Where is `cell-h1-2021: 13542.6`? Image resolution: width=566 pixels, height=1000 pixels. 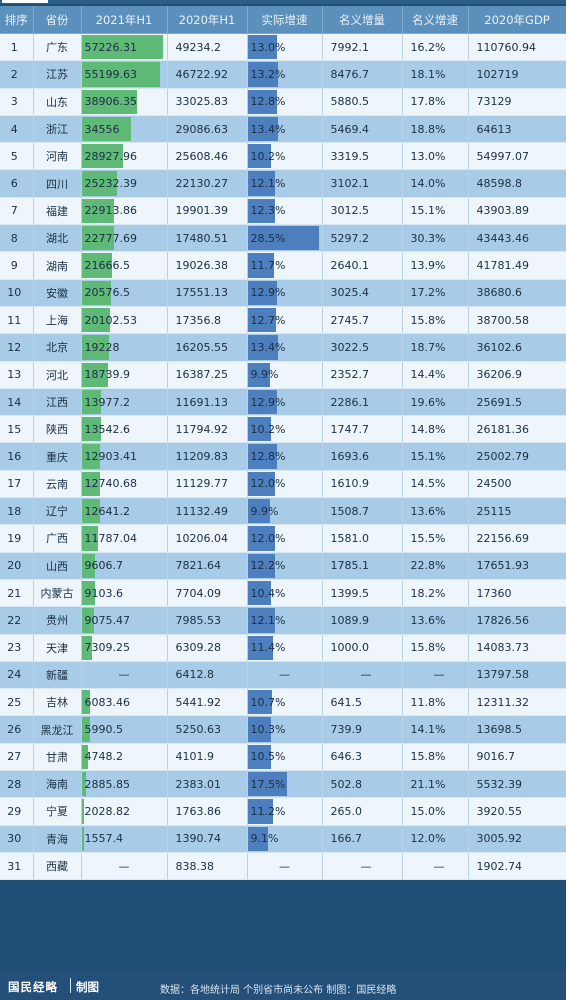 cell-h1-2021: 13542.6 is located at coordinates (124, 429).